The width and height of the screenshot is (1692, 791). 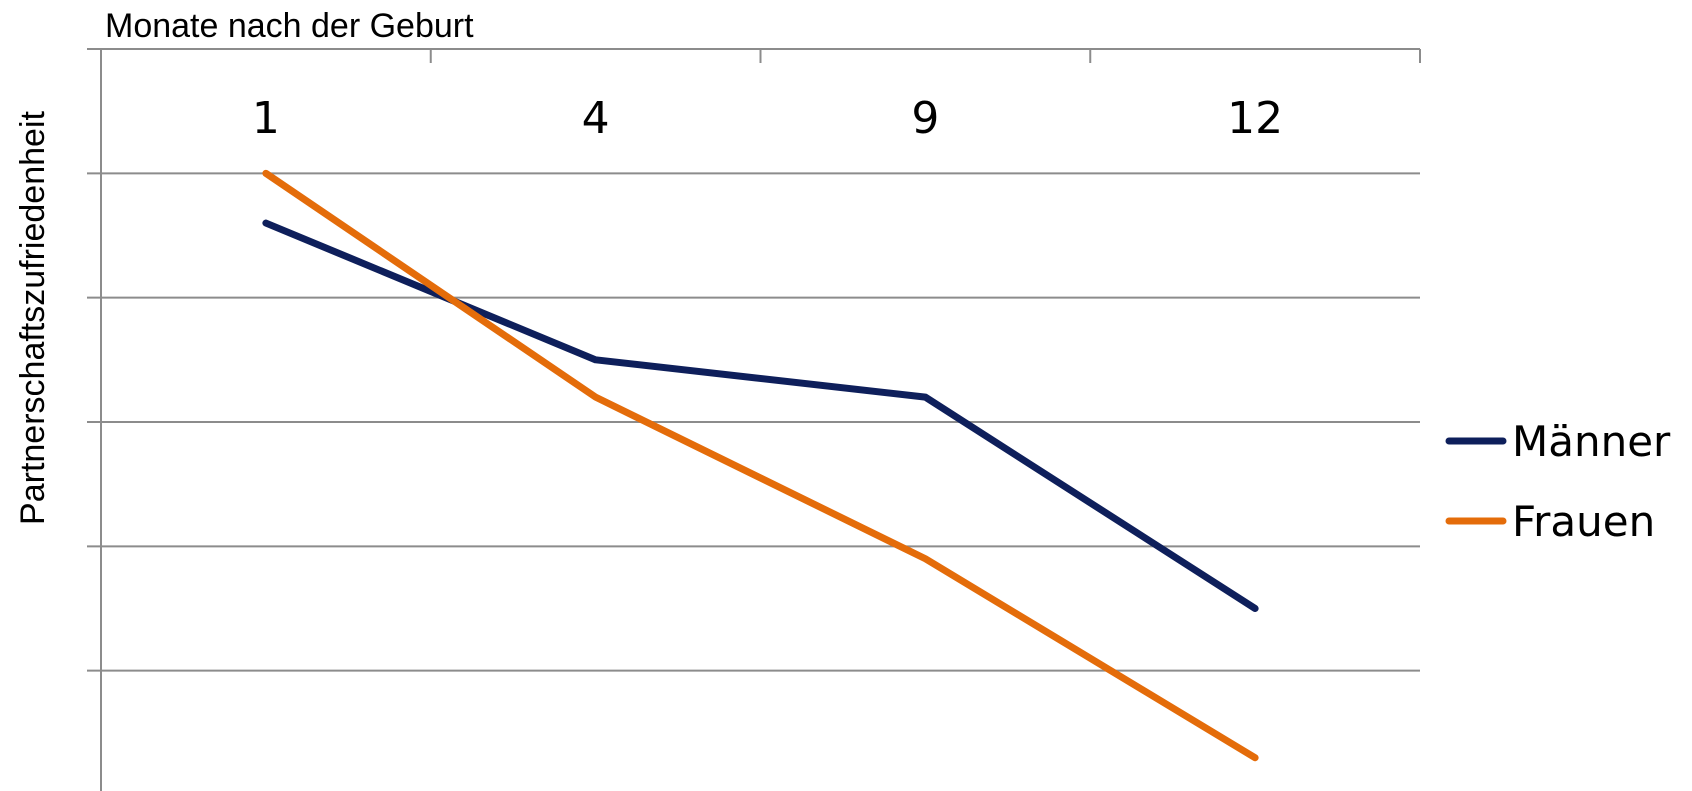 I want to click on x-tick-label: 4, so click(x=596, y=118).